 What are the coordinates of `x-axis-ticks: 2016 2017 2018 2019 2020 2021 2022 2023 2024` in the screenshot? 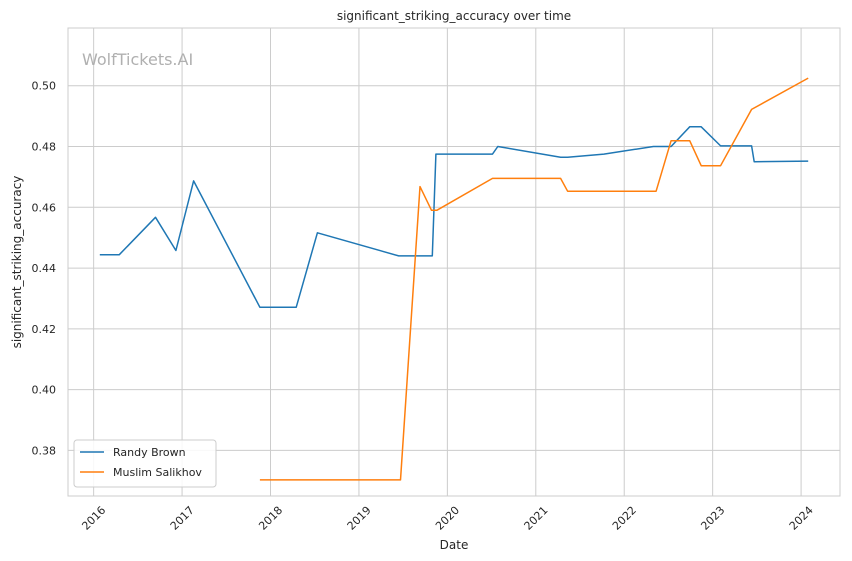 It's located at (447, 518).